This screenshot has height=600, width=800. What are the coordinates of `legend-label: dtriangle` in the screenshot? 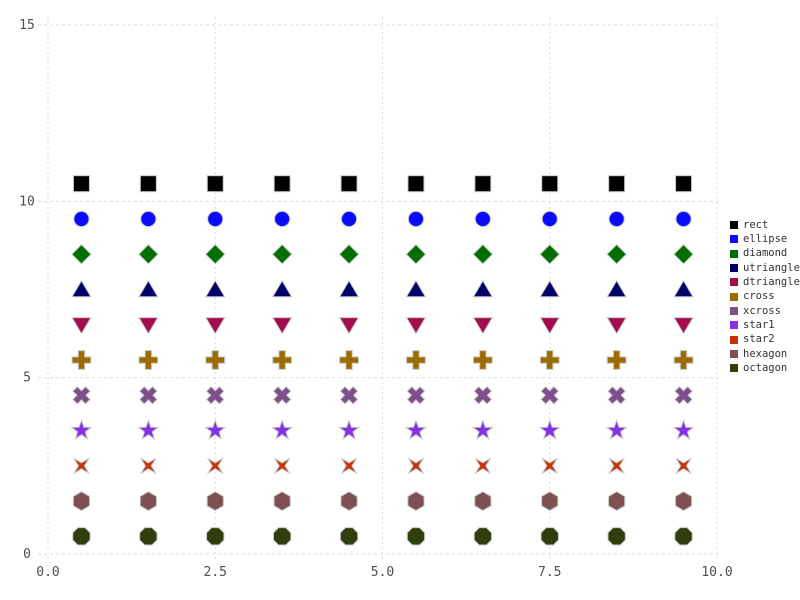 It's located at (771, 282).